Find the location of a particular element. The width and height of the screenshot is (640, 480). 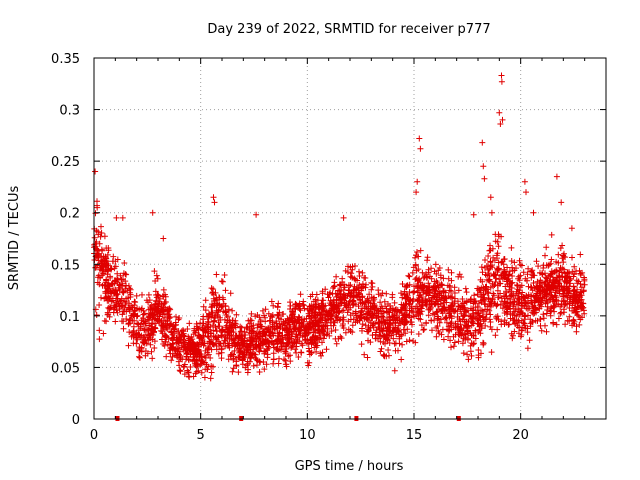

y-tick-label: 0.25 is located at coordinates (65, 162).